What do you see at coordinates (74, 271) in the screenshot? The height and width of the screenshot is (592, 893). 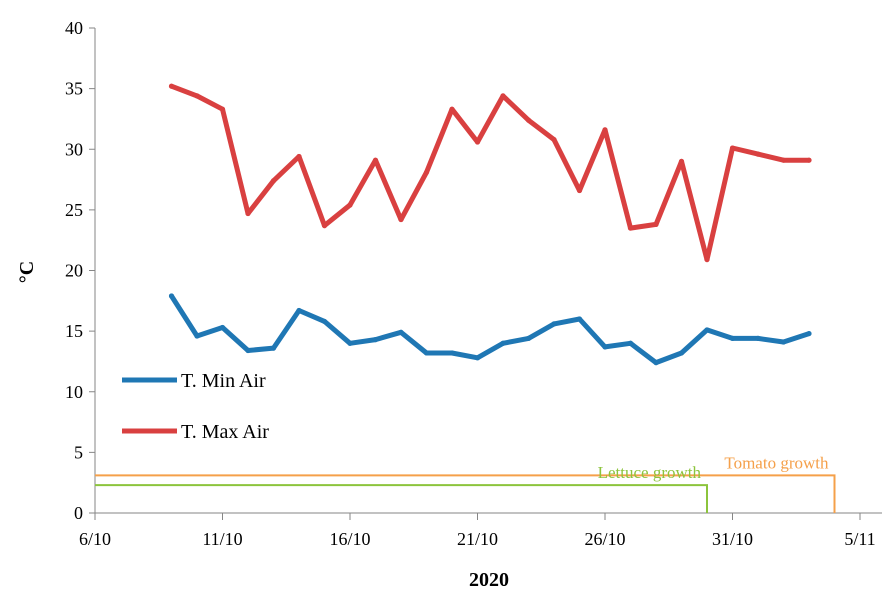 I see `y-tick-label: 20` at bounding box center [74, 271].